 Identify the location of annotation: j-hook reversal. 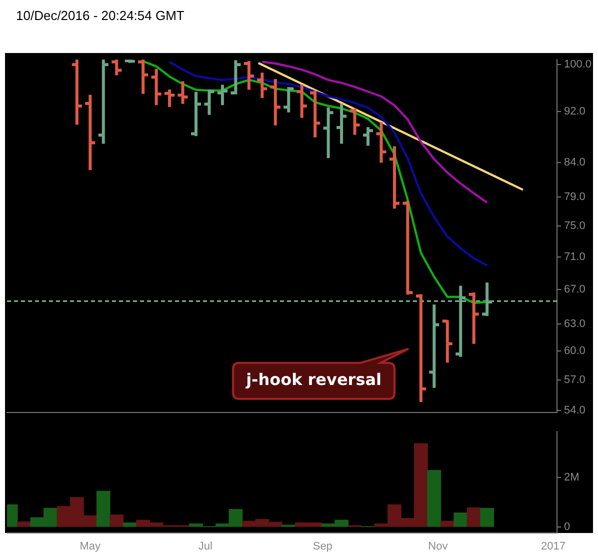
(313, 380).